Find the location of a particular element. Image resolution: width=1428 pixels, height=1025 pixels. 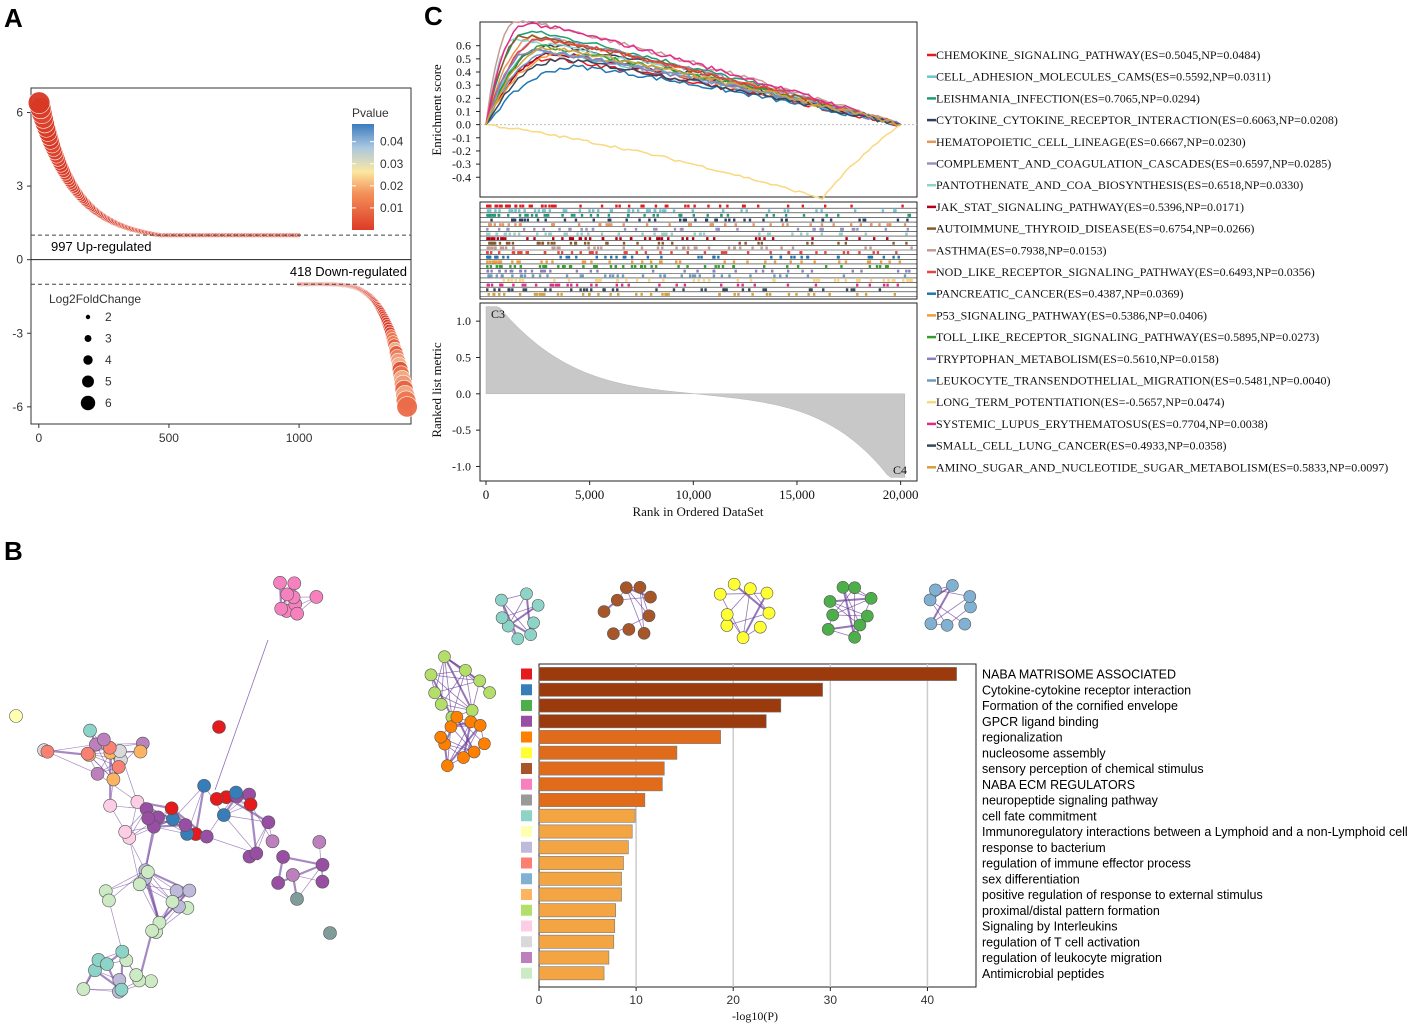

cluster-swatch is located at coordinates (526, 768).